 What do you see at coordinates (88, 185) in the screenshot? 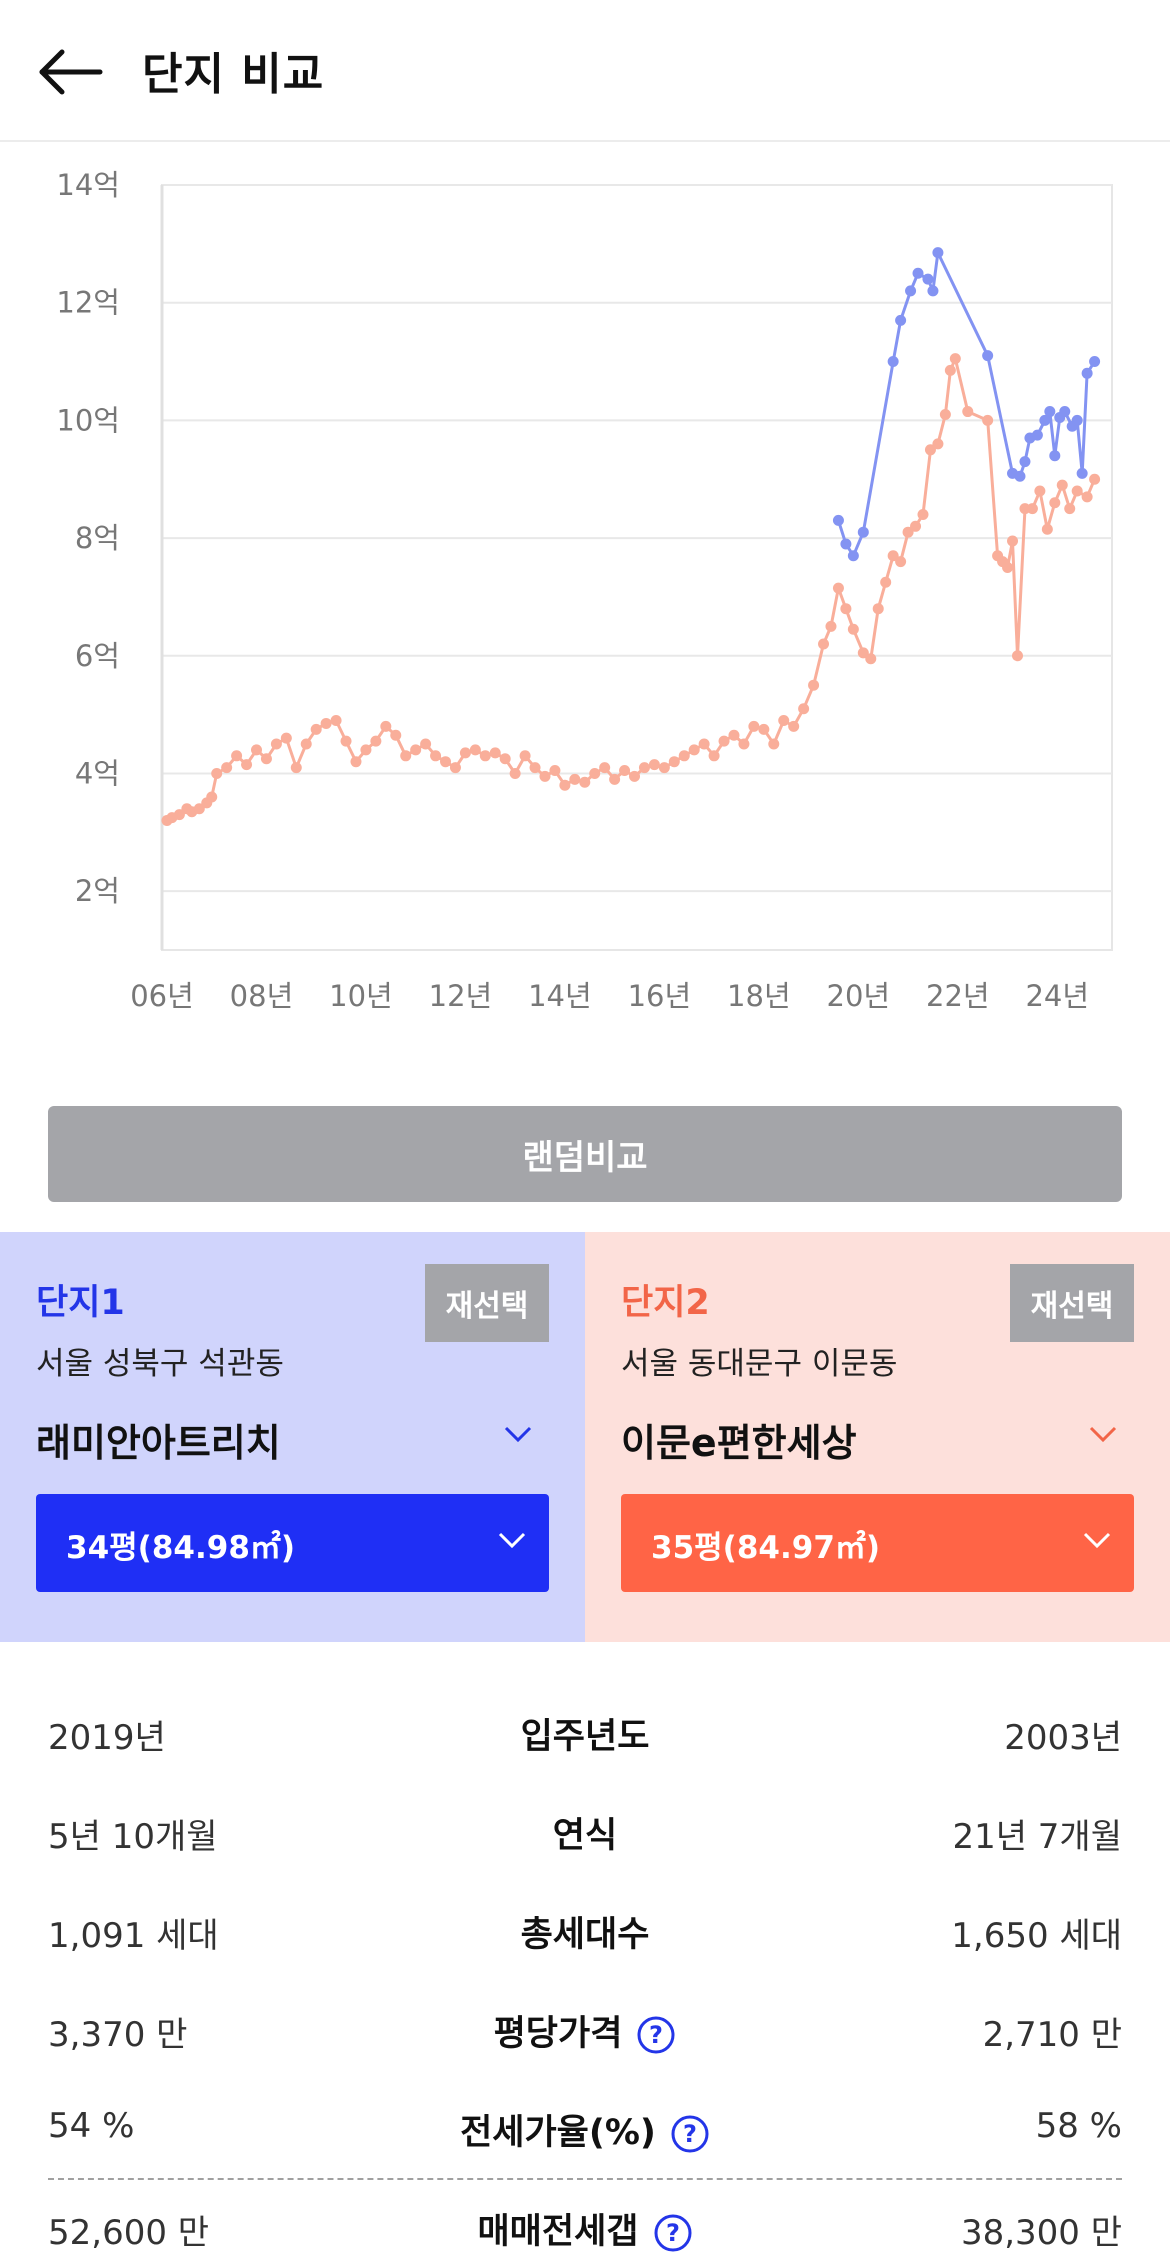
I see `y-tick-label: 14억` at bounding box center [88, 185].